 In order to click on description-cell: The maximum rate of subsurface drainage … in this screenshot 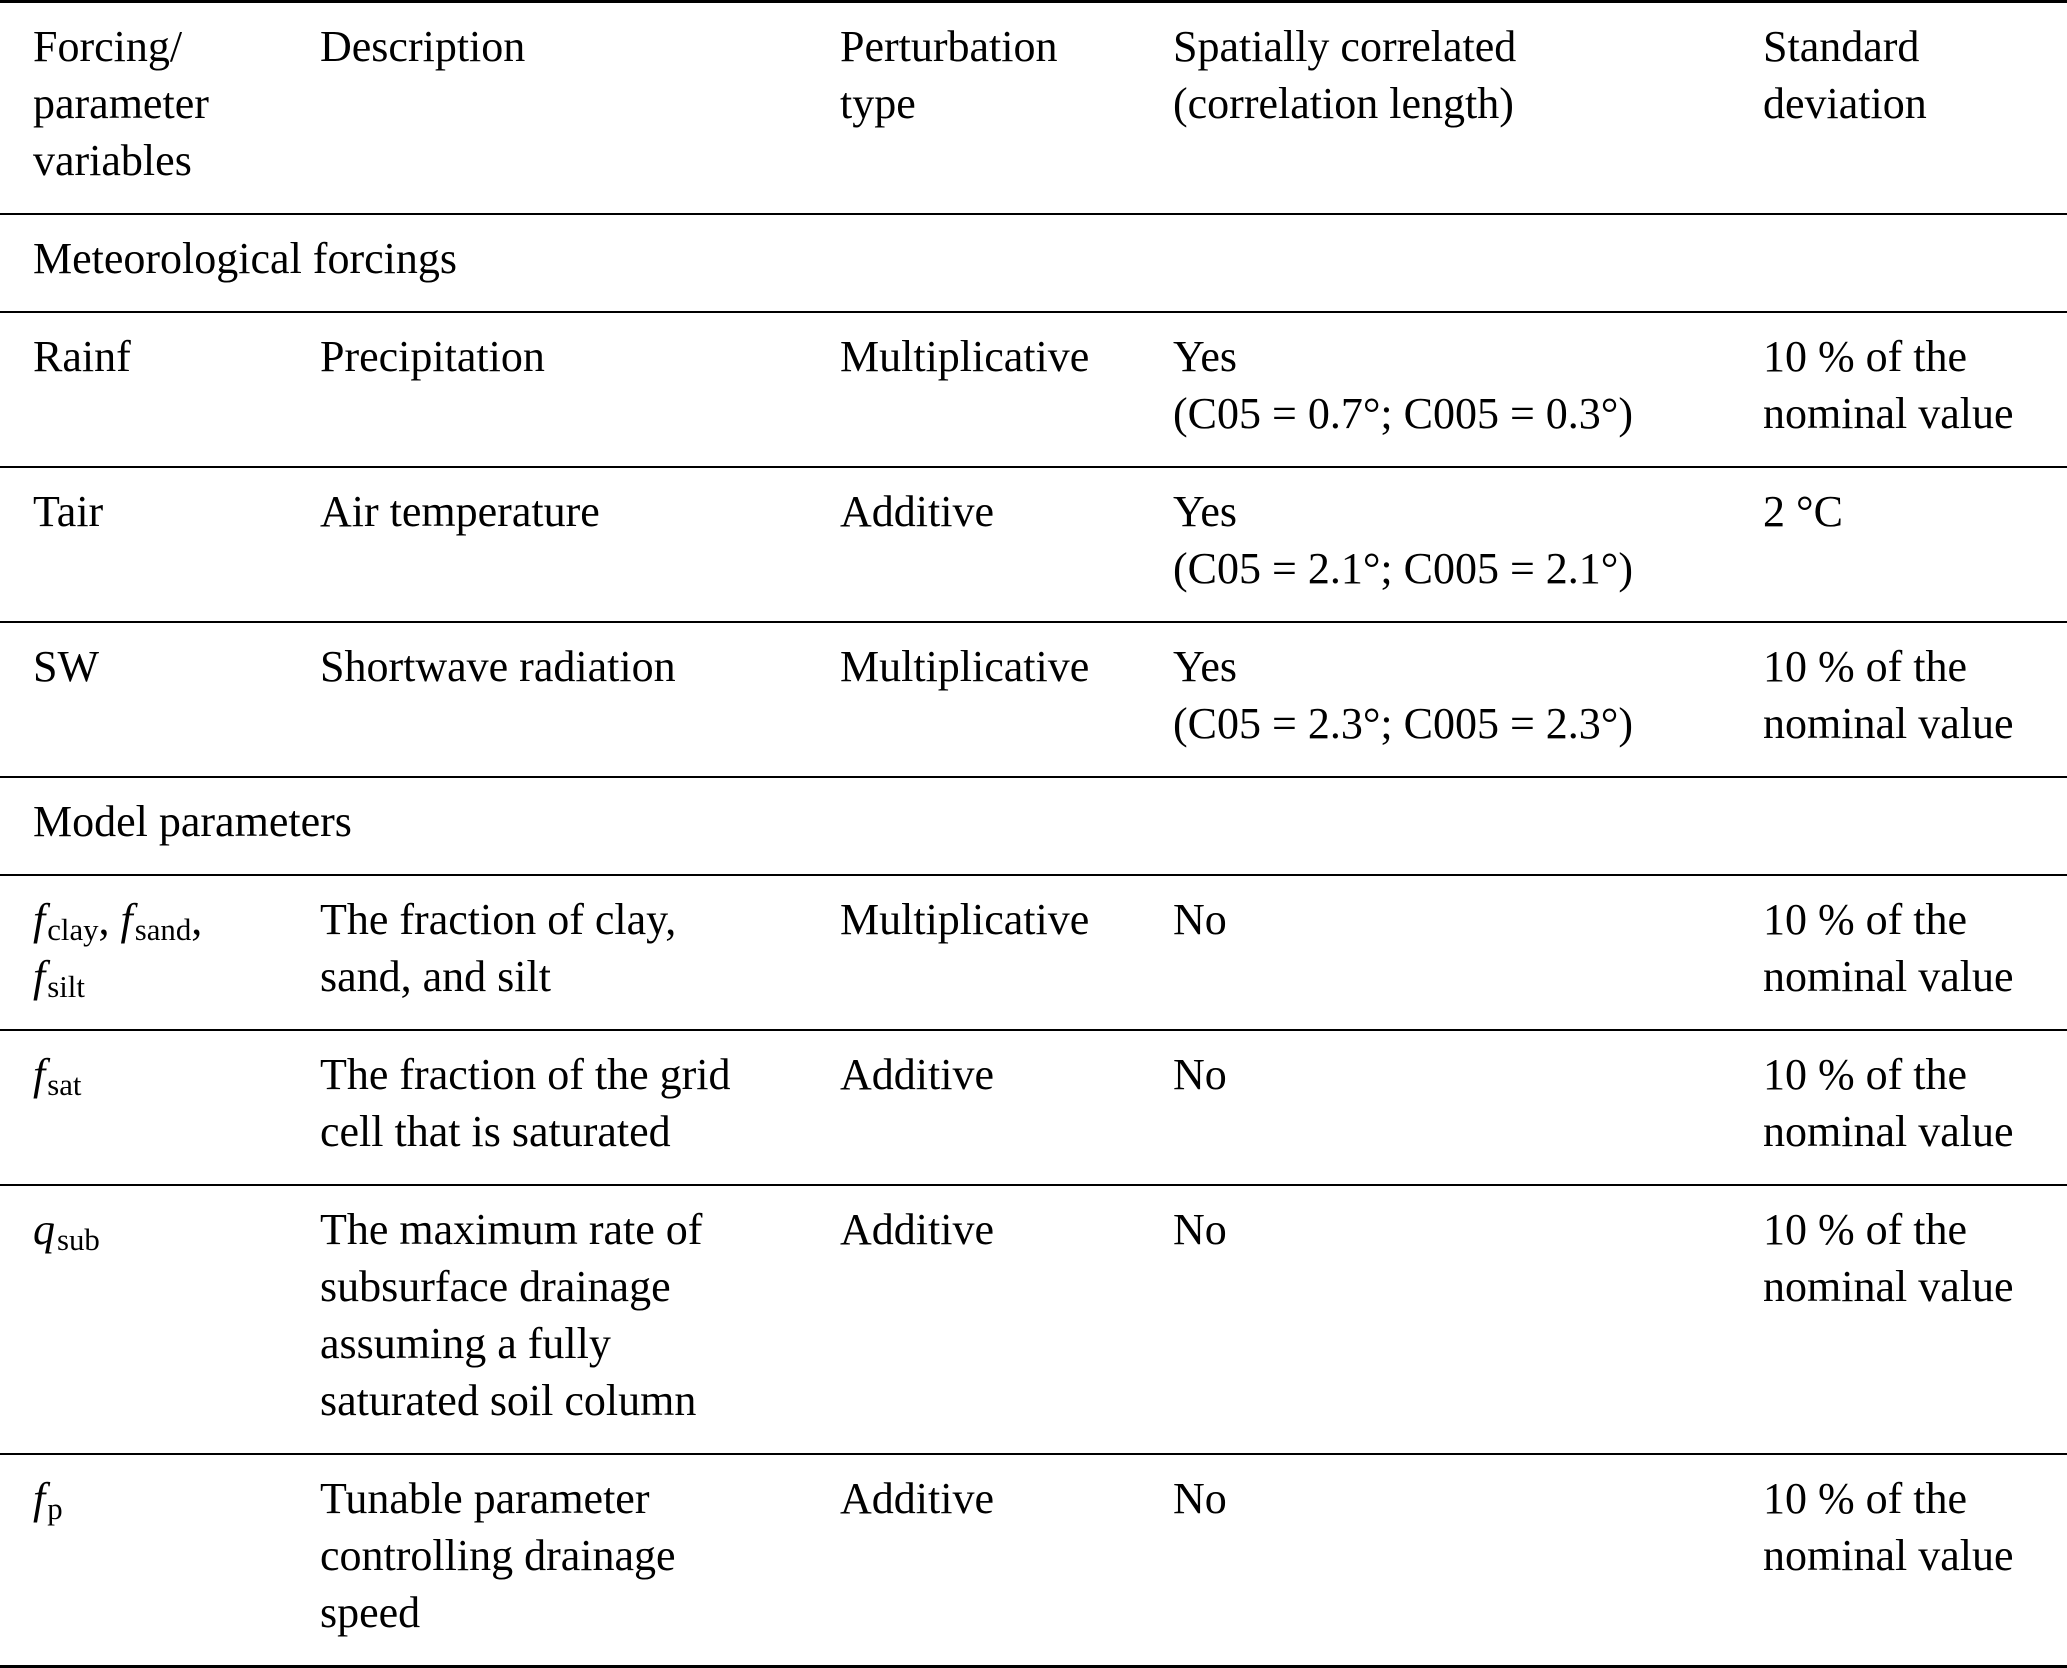, I will do `click(511, 1315)`.